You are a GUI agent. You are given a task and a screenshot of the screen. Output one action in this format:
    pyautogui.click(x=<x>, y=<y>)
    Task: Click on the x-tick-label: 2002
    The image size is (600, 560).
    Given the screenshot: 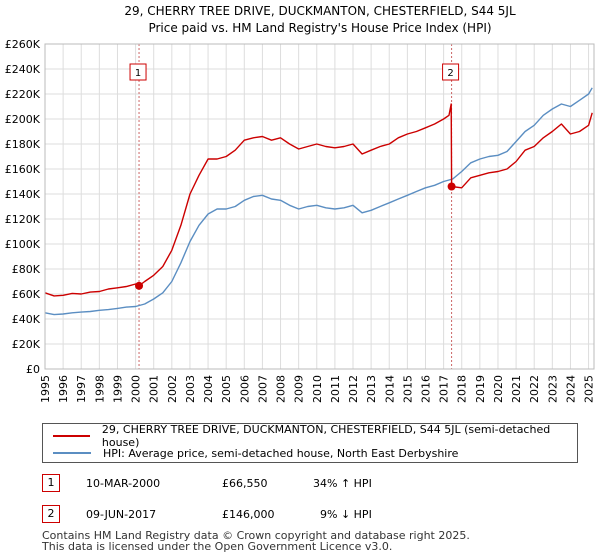 What is the action you would take?
    pyautogui.click(x=172, y=389)
    